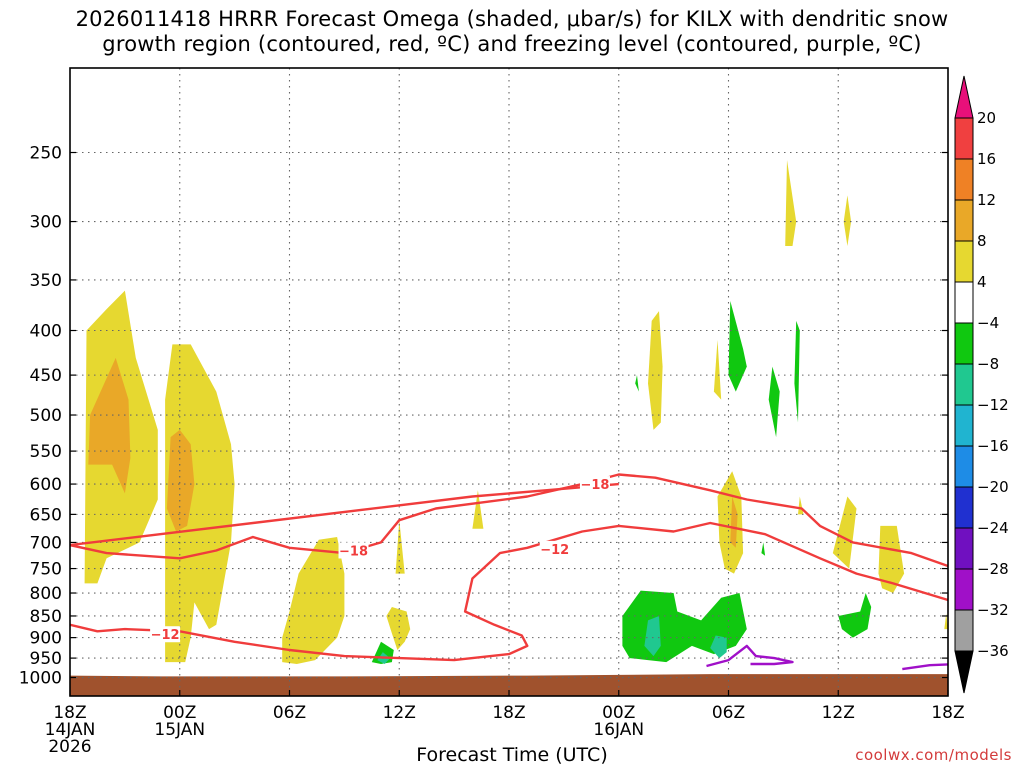 The image size is (1024, 768). I want to click on x-tick-label-0-l3: 2026, so click(69, 747).